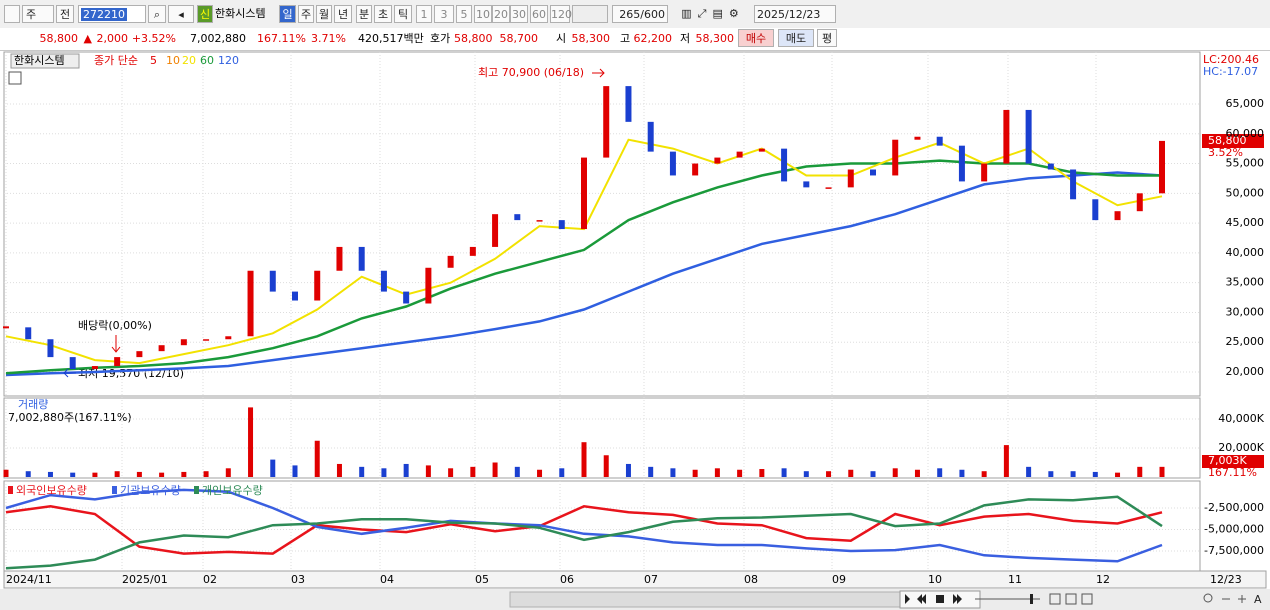 This screenshot has width=1270, height=610. I want to click on volume-pct: 167.11%, so click(1232, 472).